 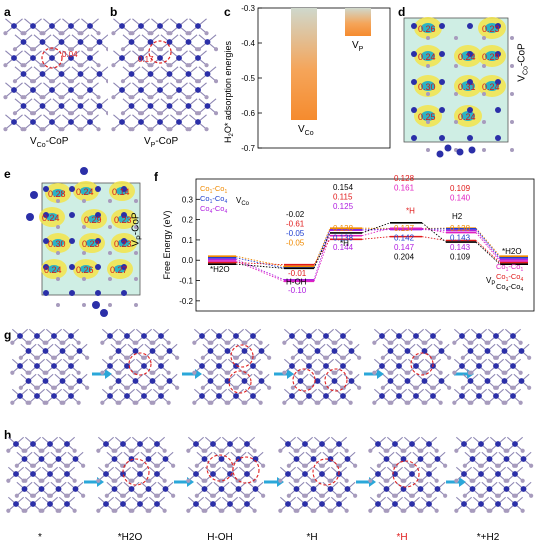 I want to click on charge-value: 0.24, so click(x=467, y=57).